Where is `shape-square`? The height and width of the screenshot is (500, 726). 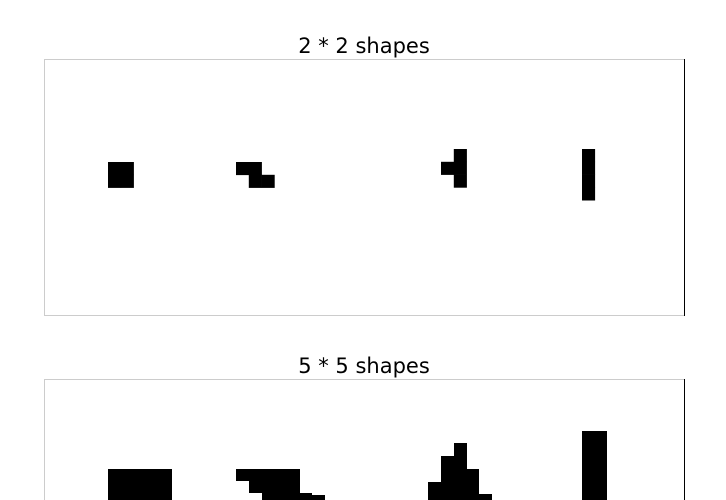 shape-square is located at coordinates (140, 484).